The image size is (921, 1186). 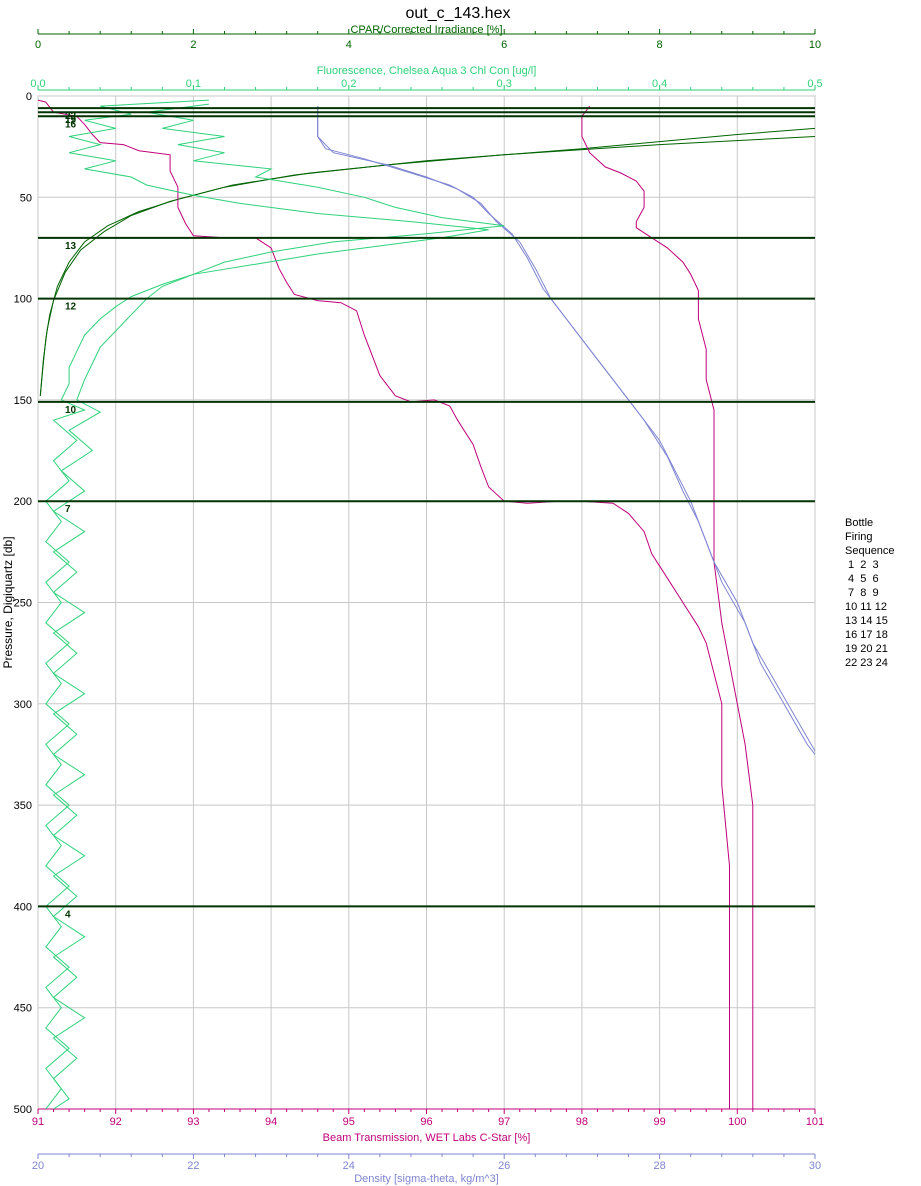 What do you see at coordinates (866, 635) in the screenshot?
I see `legend-row: 16 17 18` at bounding box center [866, 635].